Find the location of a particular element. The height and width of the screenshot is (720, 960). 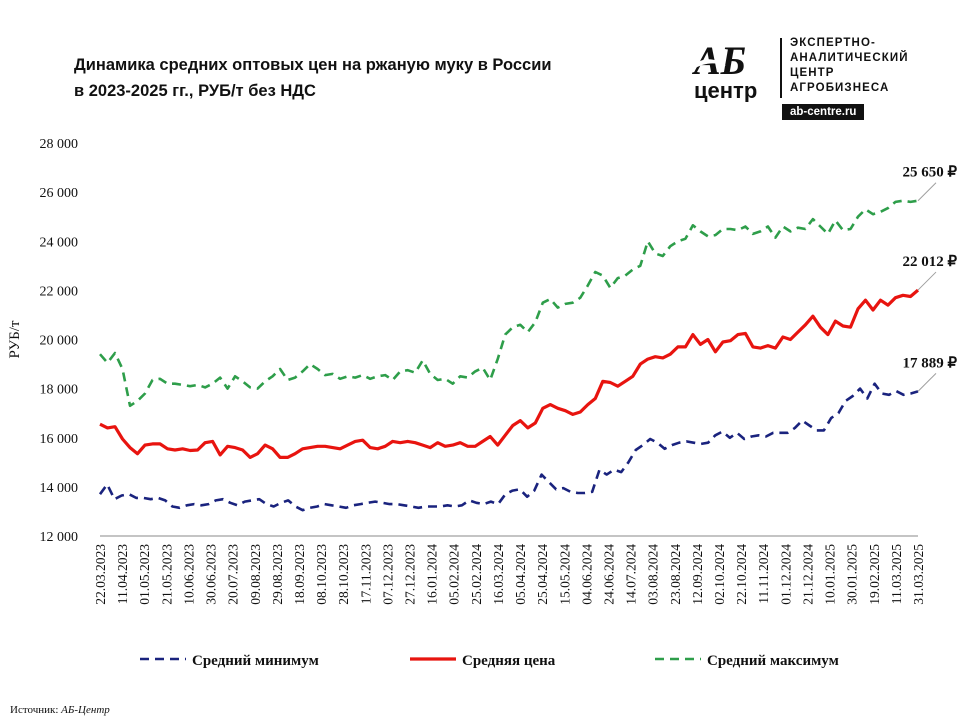

x-tick-label: 10.01.2025 is located at coordinates (830, 574).